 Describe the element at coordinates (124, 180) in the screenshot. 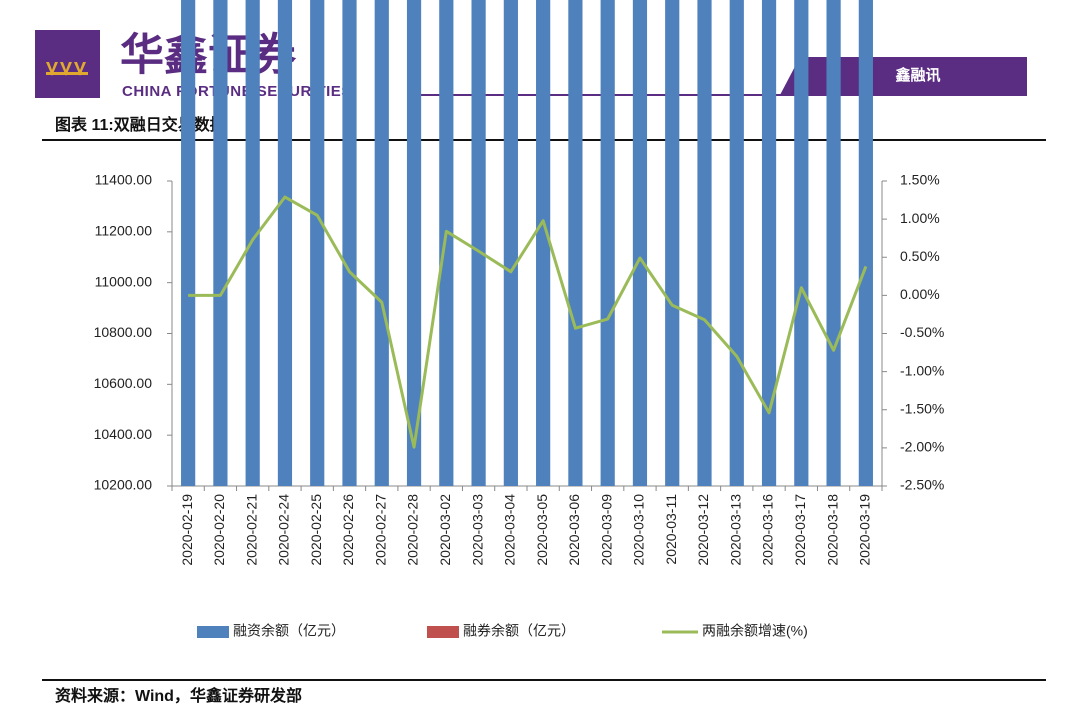

I see `y-tick-label: 11400.00` at that location.